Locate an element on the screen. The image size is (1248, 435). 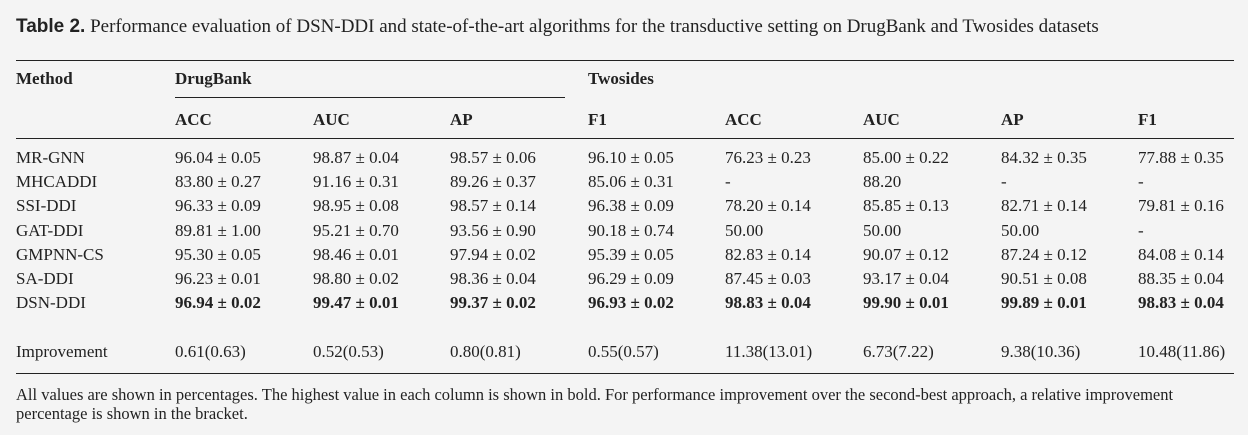
cell: 99.37 ± 0.02 is located at coordinates (493, 303).